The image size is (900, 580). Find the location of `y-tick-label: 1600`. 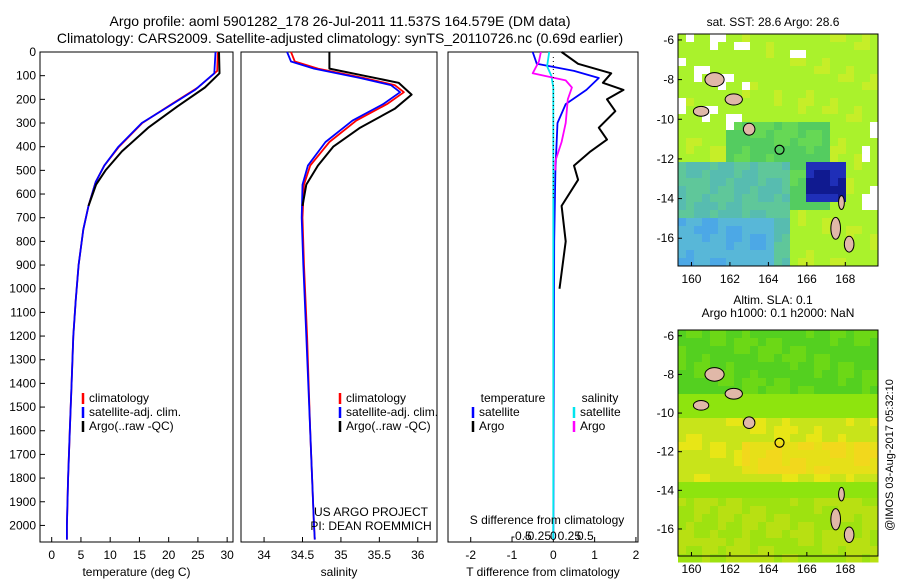

y-tick-label: 1600 is located at coordinates (22, 431).